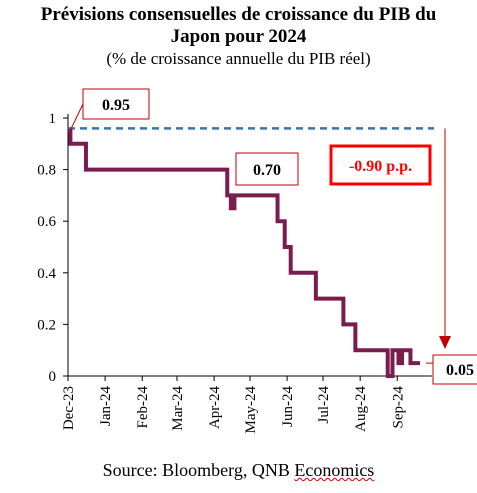 This screenshot has height=493, width=477. Describe the element at coordinates (324, 405) in the screenshot. I see `x-tick-label: Jul-24` at that location.